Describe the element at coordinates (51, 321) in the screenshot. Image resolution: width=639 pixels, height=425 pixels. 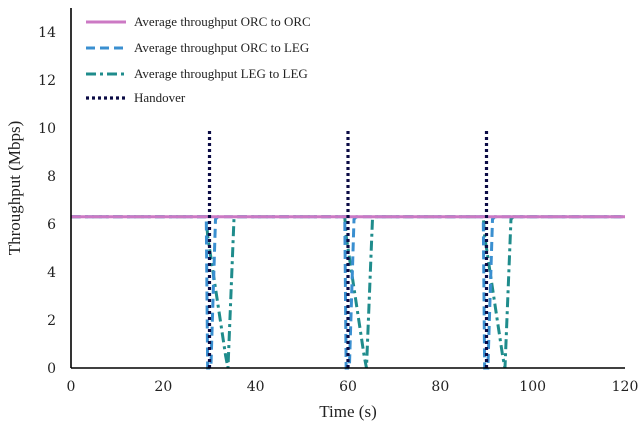
I see `y-tick-label: 2` at that location.